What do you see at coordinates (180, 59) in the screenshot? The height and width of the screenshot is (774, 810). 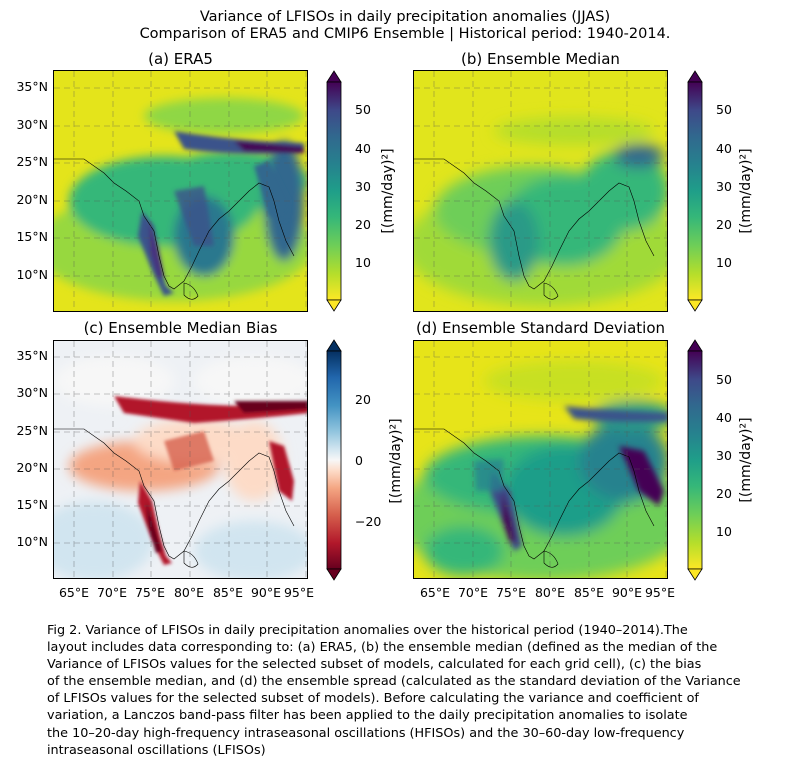 I see `panel-a-title: (a) ERA5` at bounding box center [180, 59].